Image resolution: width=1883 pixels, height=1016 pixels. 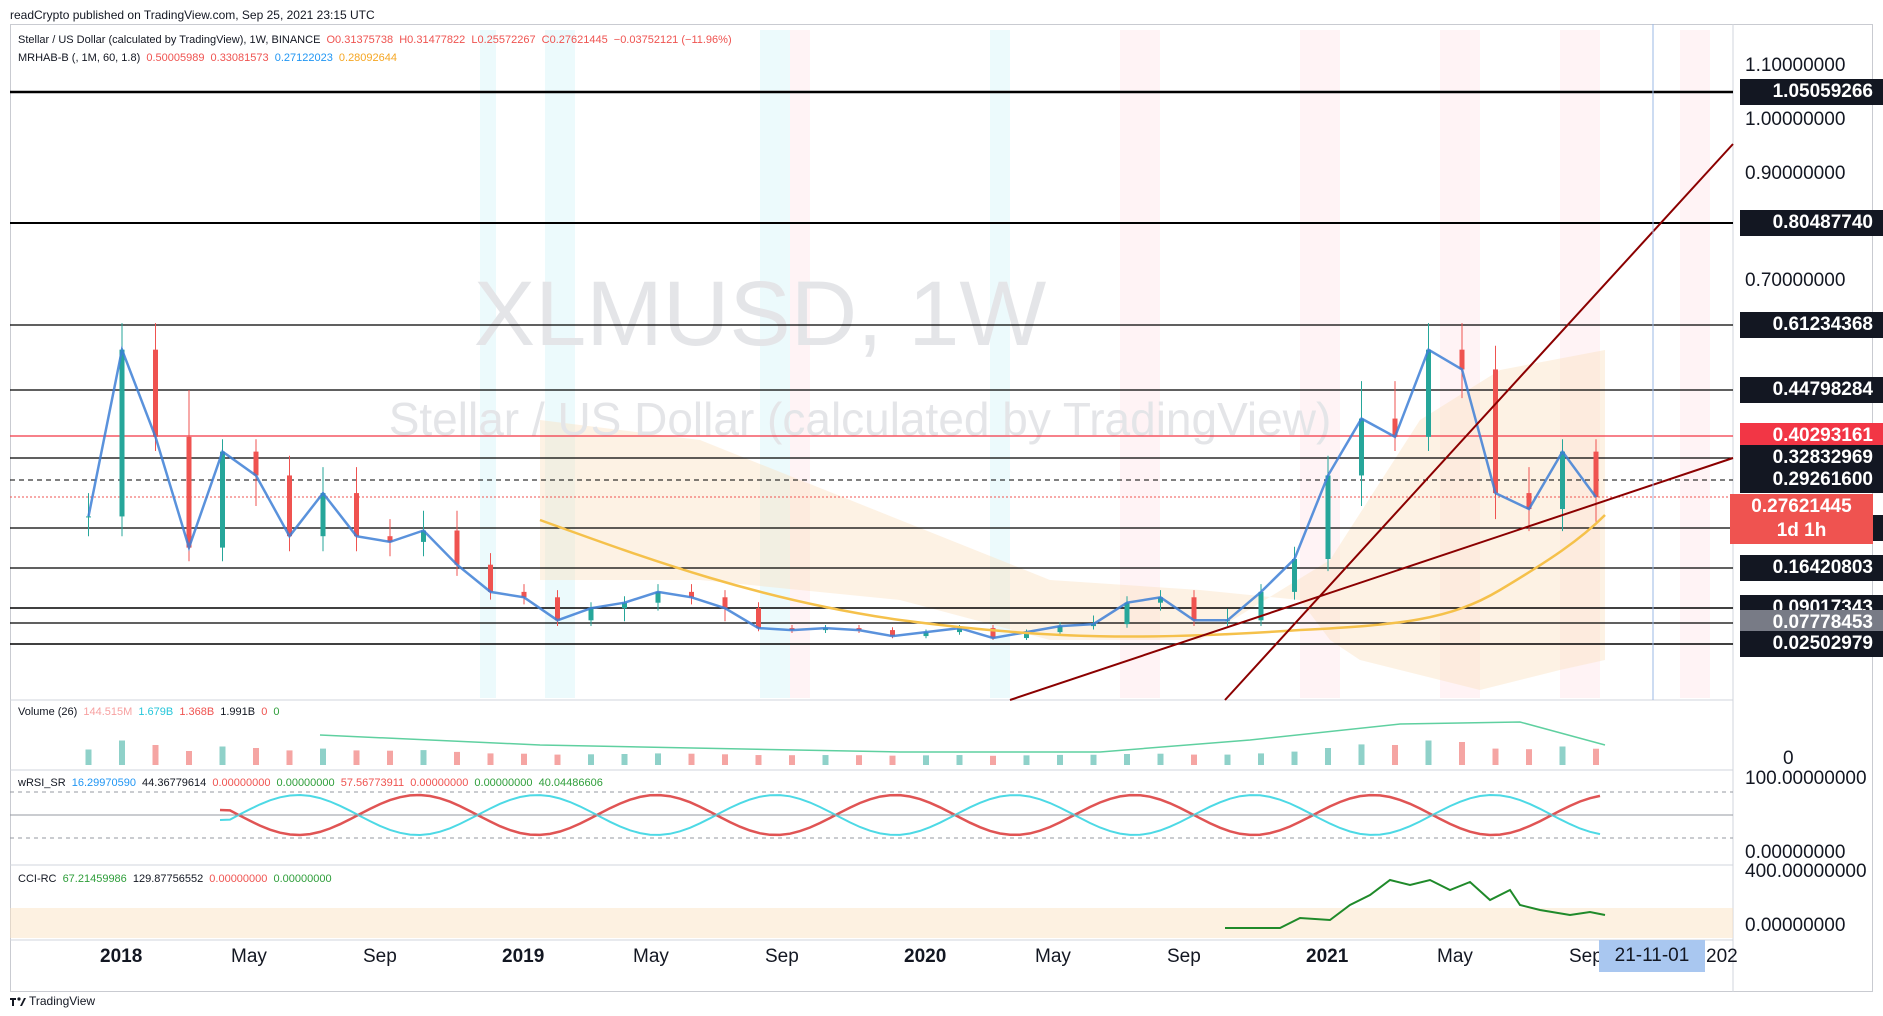 I want to click on price-level-label: 0.44798284, so click(x=1811, y=390).